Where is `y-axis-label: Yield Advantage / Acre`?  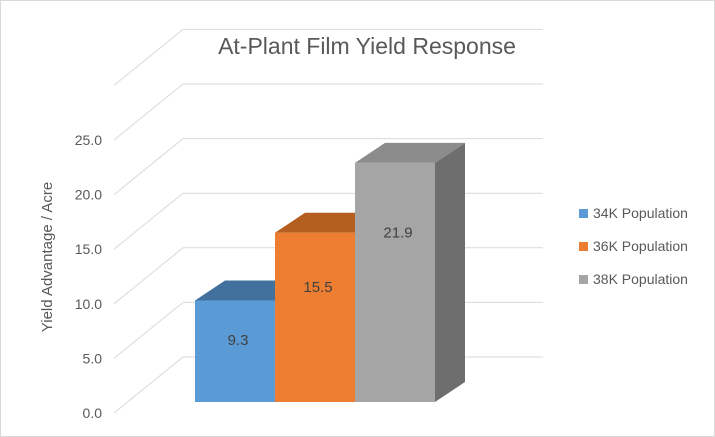
y-axis-label: Yield Advantage / Acre is located at coordinates (47, 257).